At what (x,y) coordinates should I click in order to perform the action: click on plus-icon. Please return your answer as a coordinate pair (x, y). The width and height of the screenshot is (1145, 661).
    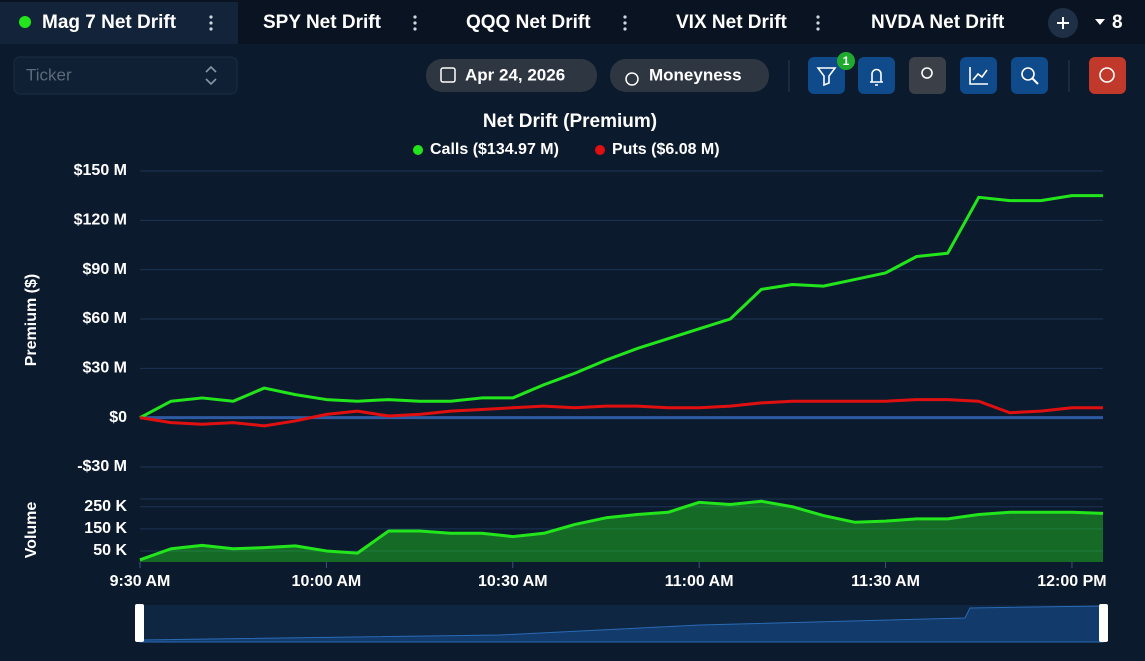
    Looking at the image, I should click on (1063, 23).